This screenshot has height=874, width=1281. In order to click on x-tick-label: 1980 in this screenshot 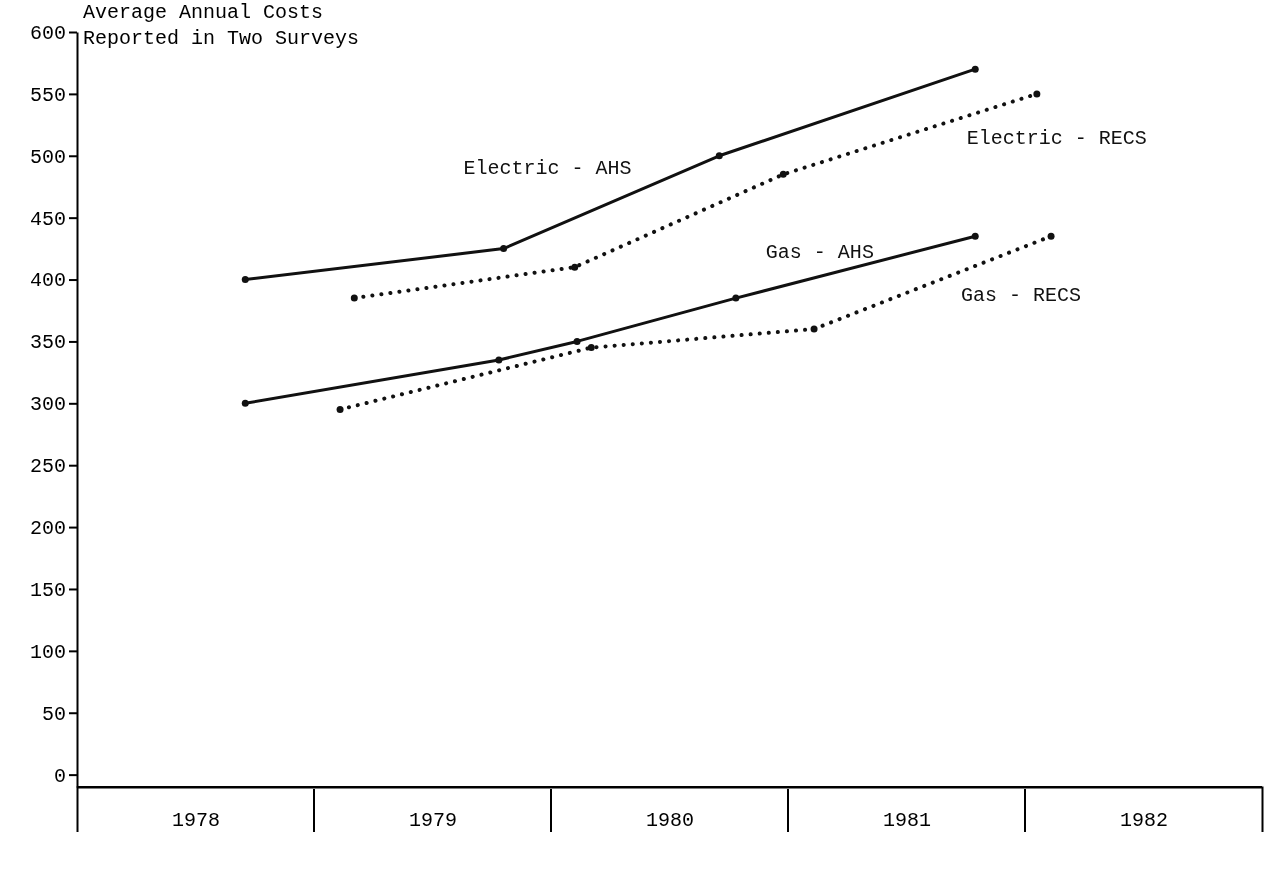, I will do `click(670, 821)`.